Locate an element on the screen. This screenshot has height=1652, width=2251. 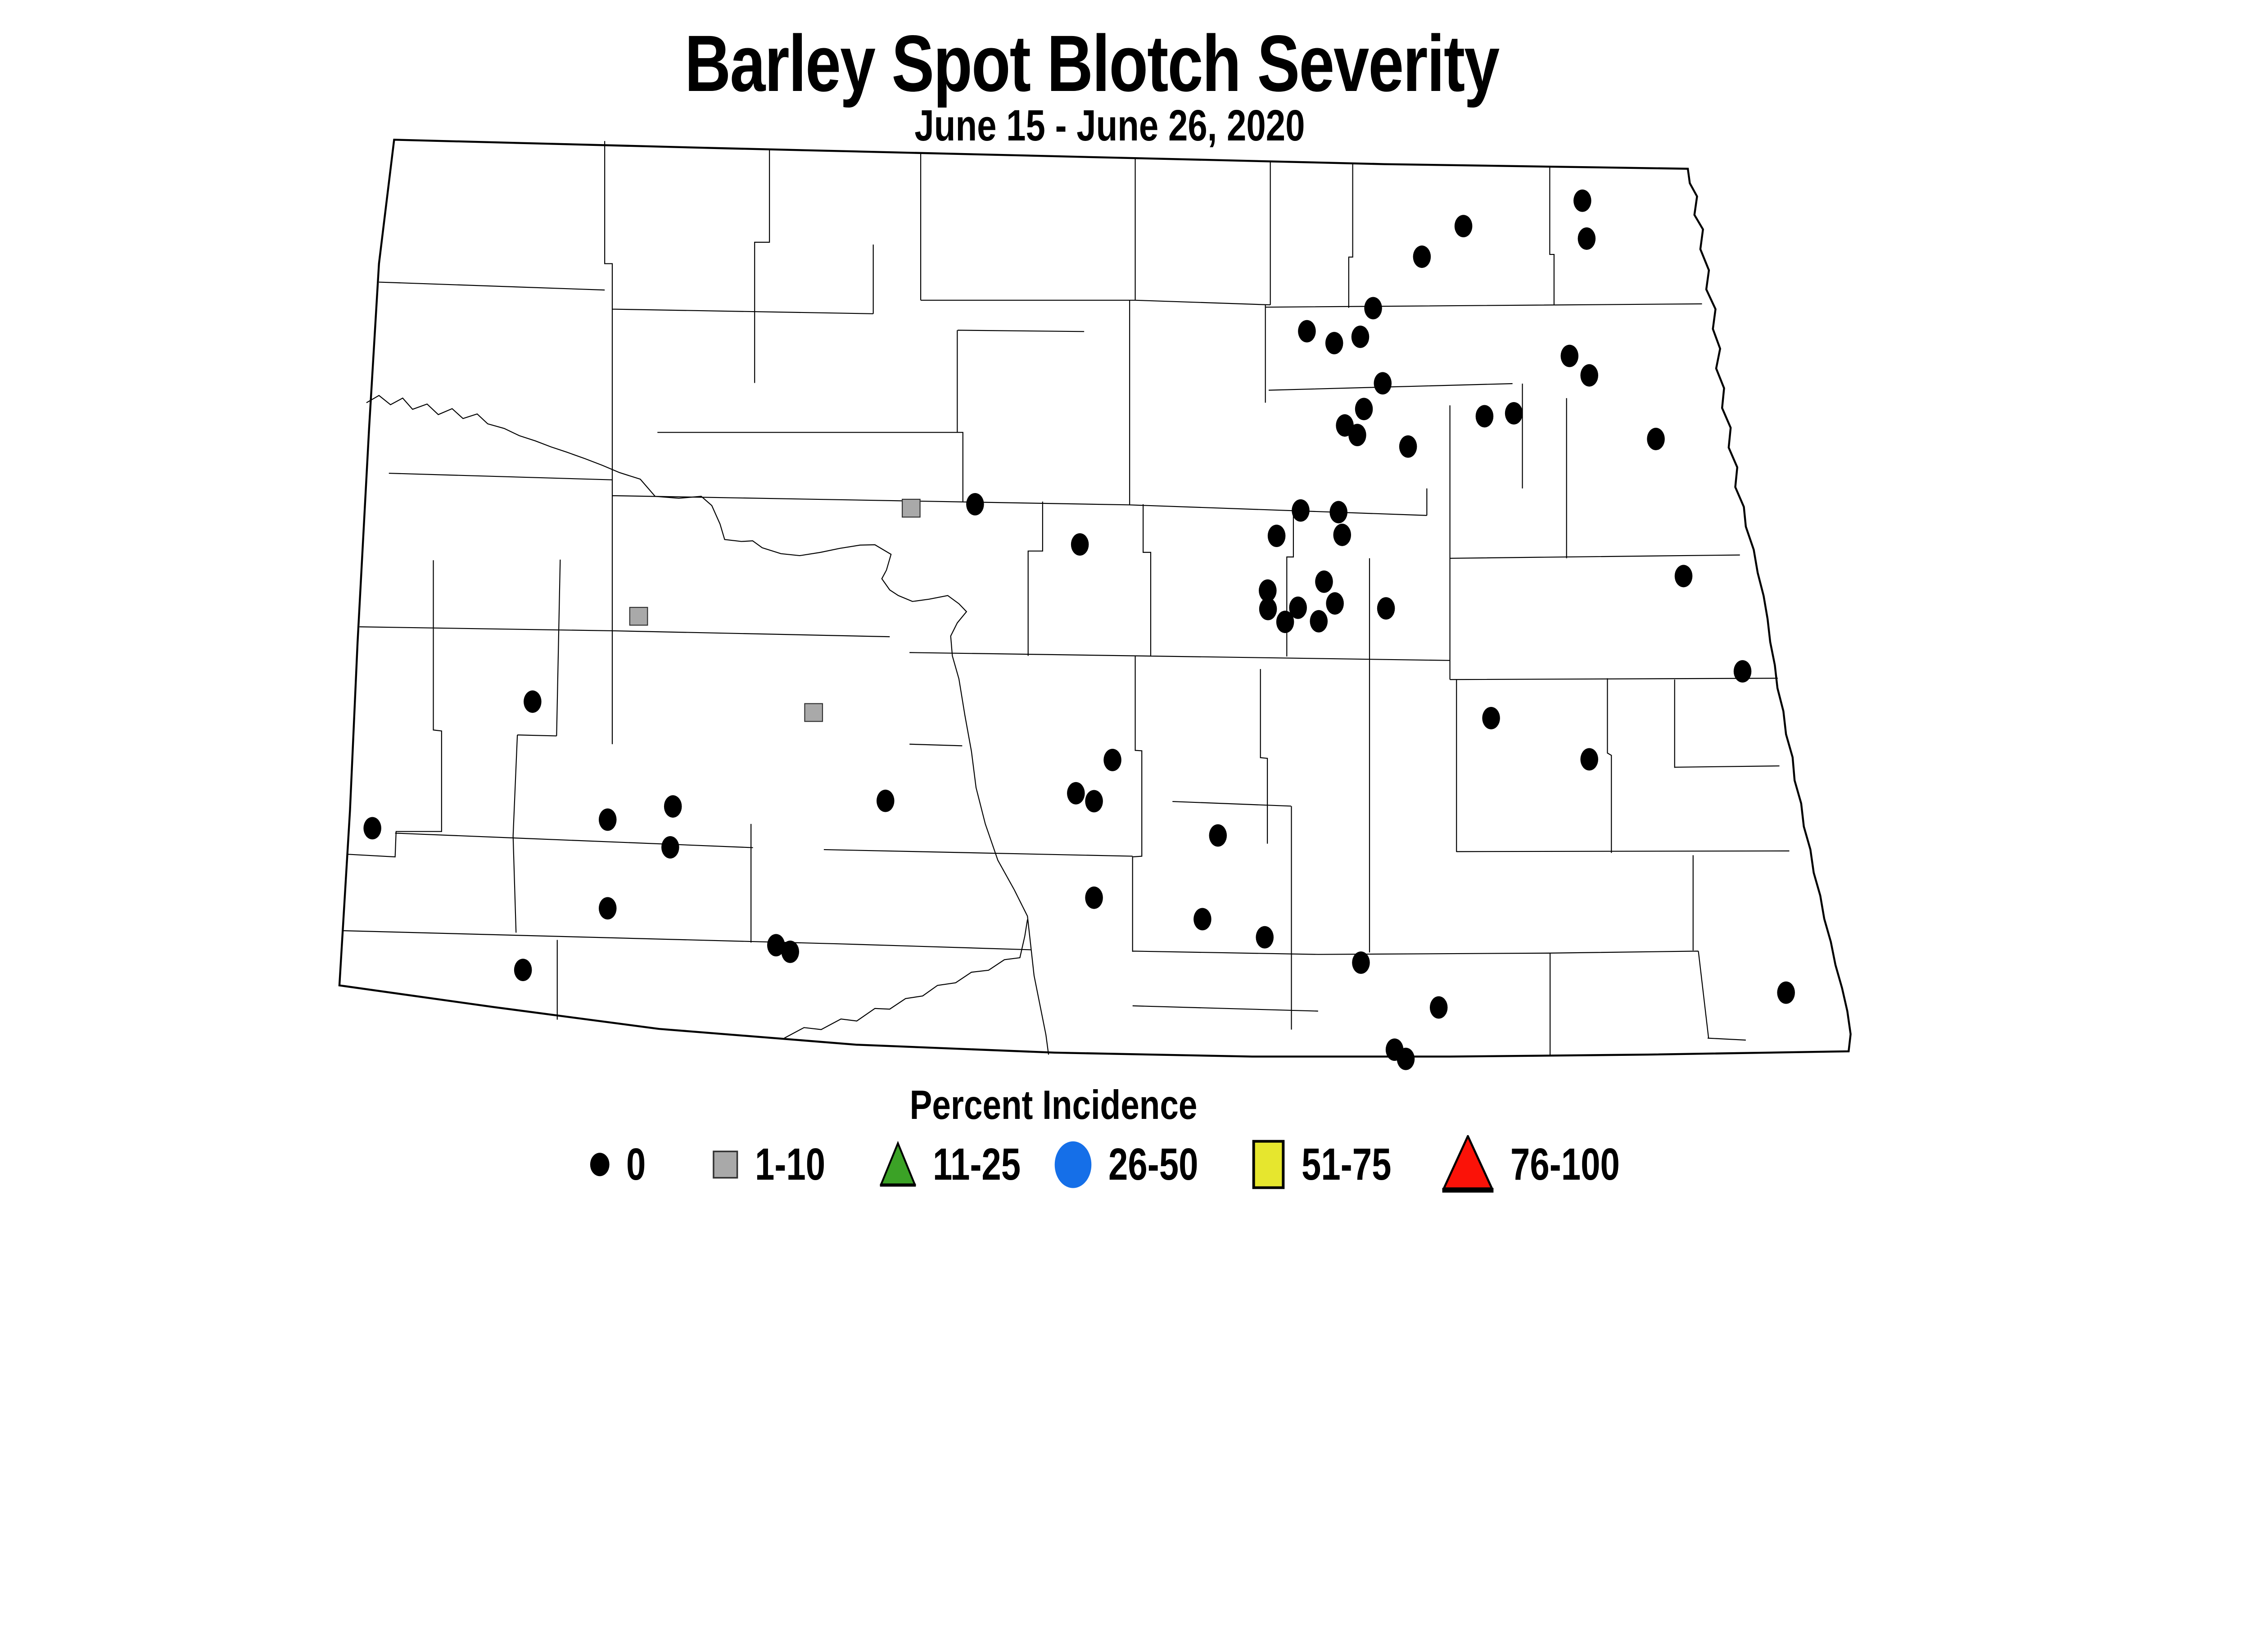
legend-item-76-100: 76-100 is located at coordinates (1546, 1165).